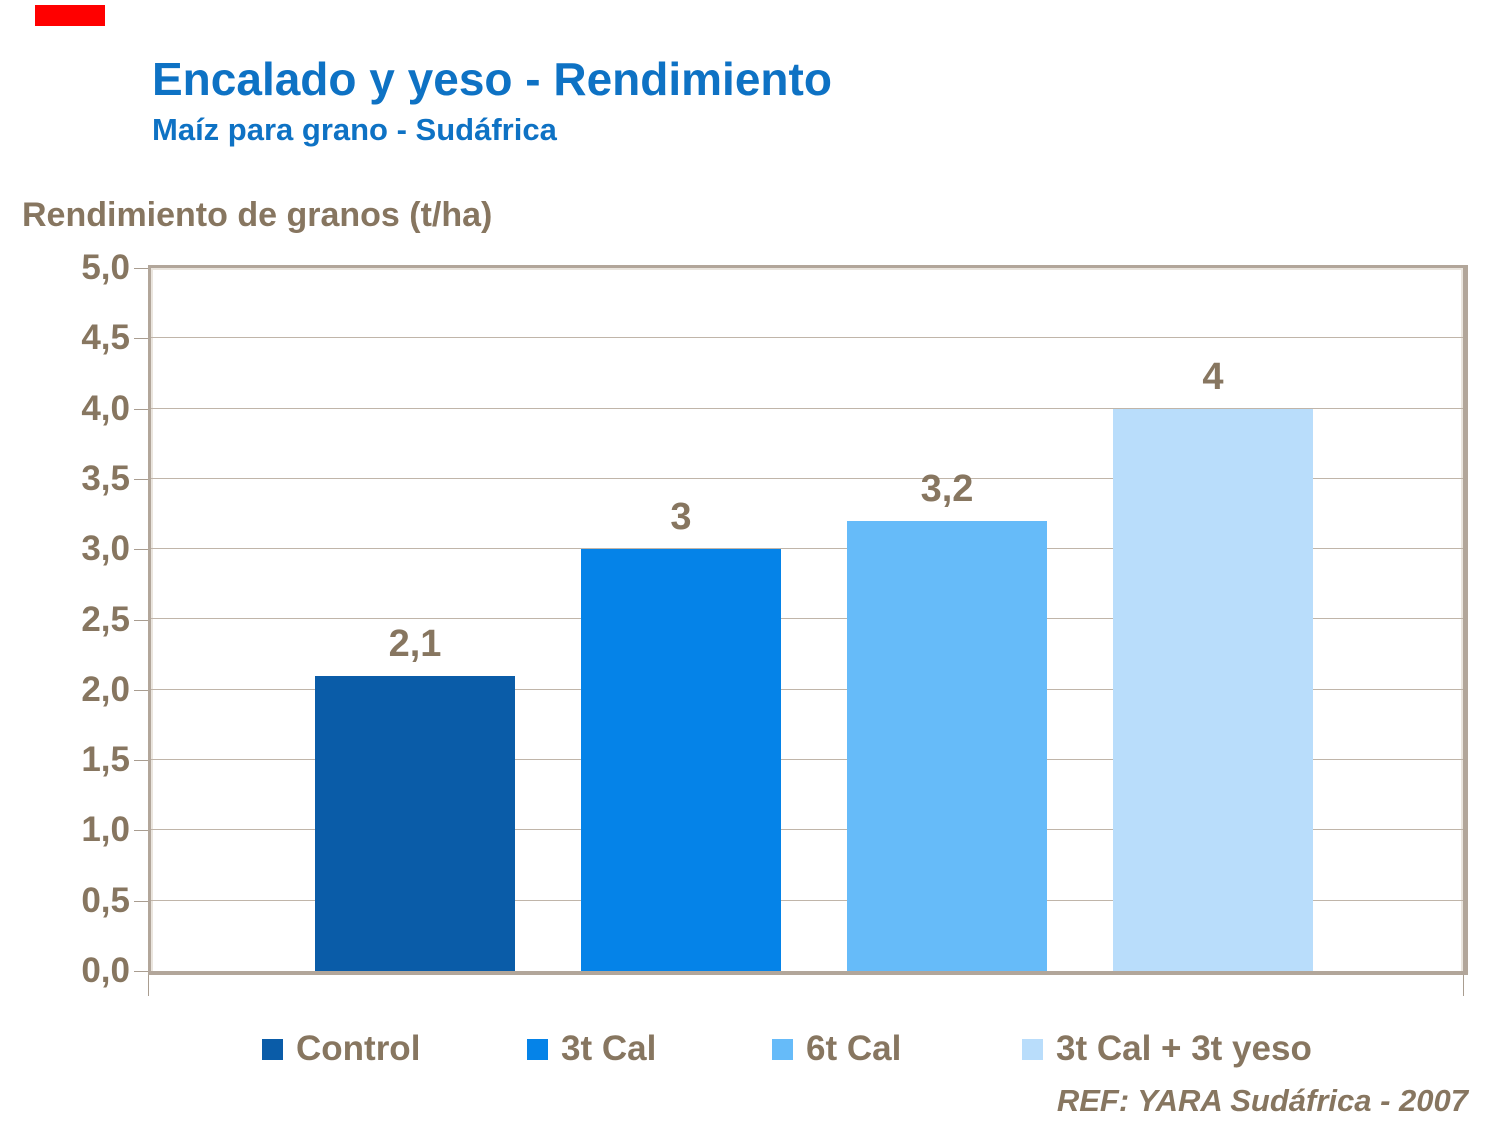 This screenshot has height=1125, width=1500. I want to click on y-tick-label: 3,5, so click(105, 478).